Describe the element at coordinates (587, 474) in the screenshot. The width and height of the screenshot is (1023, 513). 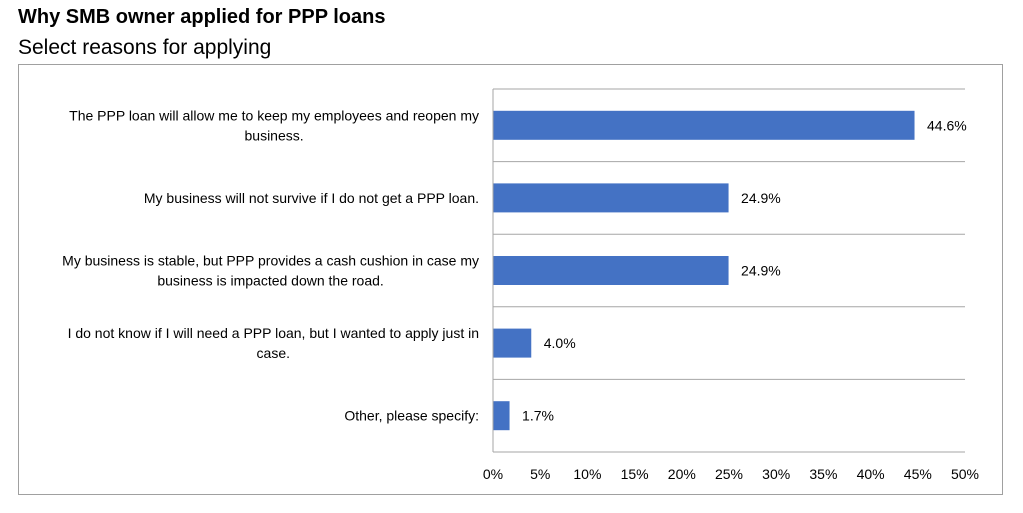
I see `x-tick-label: 10%` at that location.